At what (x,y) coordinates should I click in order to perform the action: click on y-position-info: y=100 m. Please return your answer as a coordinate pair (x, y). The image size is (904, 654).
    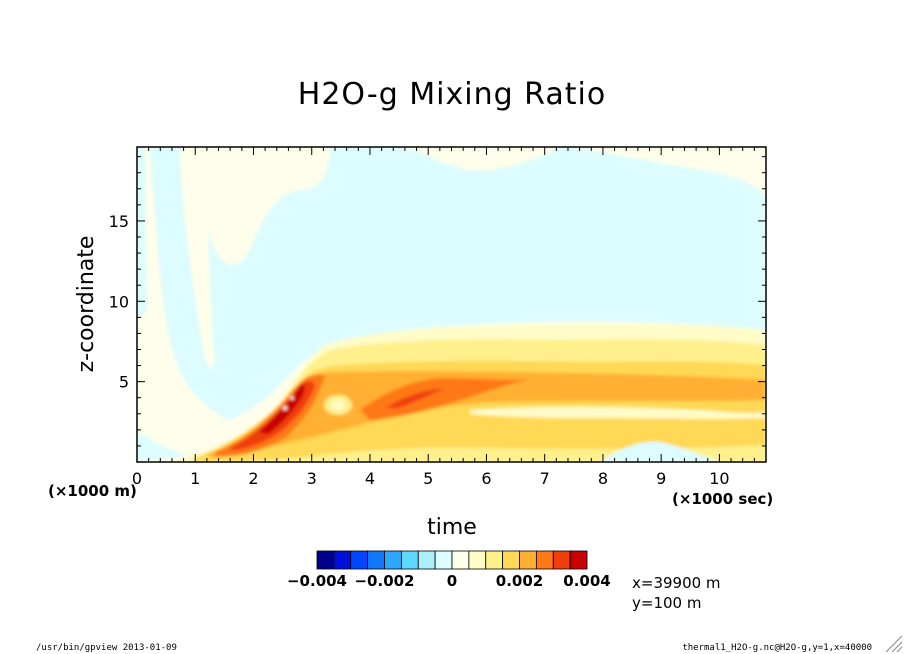
    Looking at the image, I should click on (666, 603).